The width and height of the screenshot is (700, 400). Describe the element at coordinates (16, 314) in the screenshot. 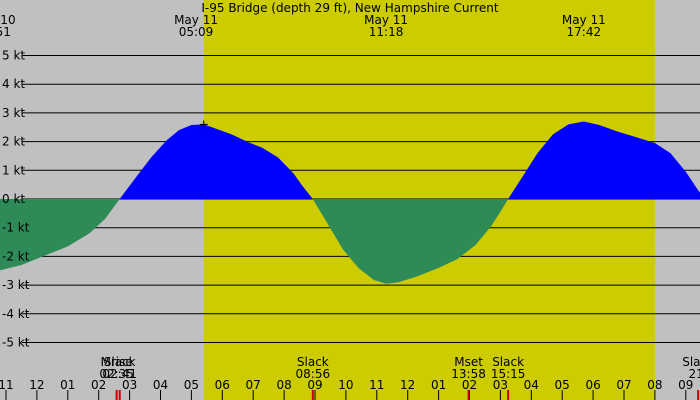

I see `y-tick-label: -4 kt` at that location.